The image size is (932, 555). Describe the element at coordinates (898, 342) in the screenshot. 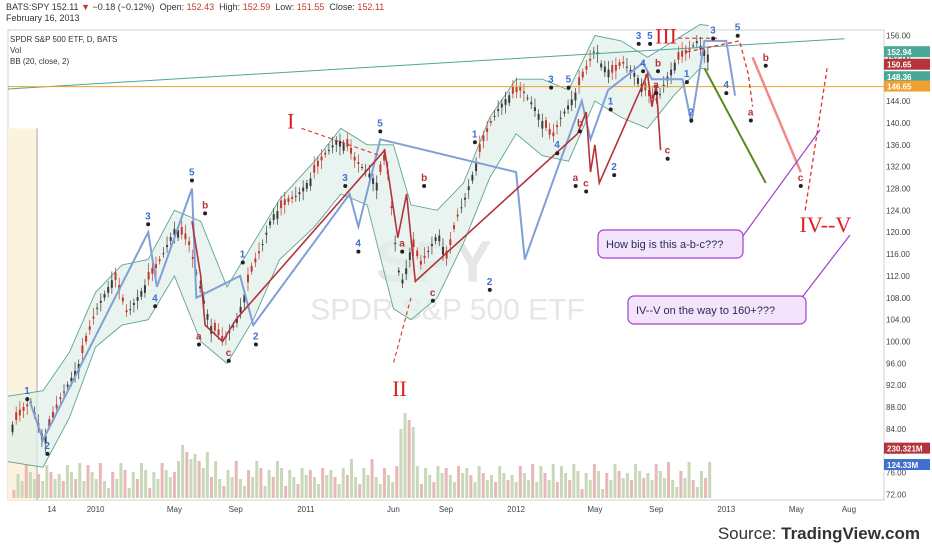

I see `y-tick-label: 100.00` at that location.